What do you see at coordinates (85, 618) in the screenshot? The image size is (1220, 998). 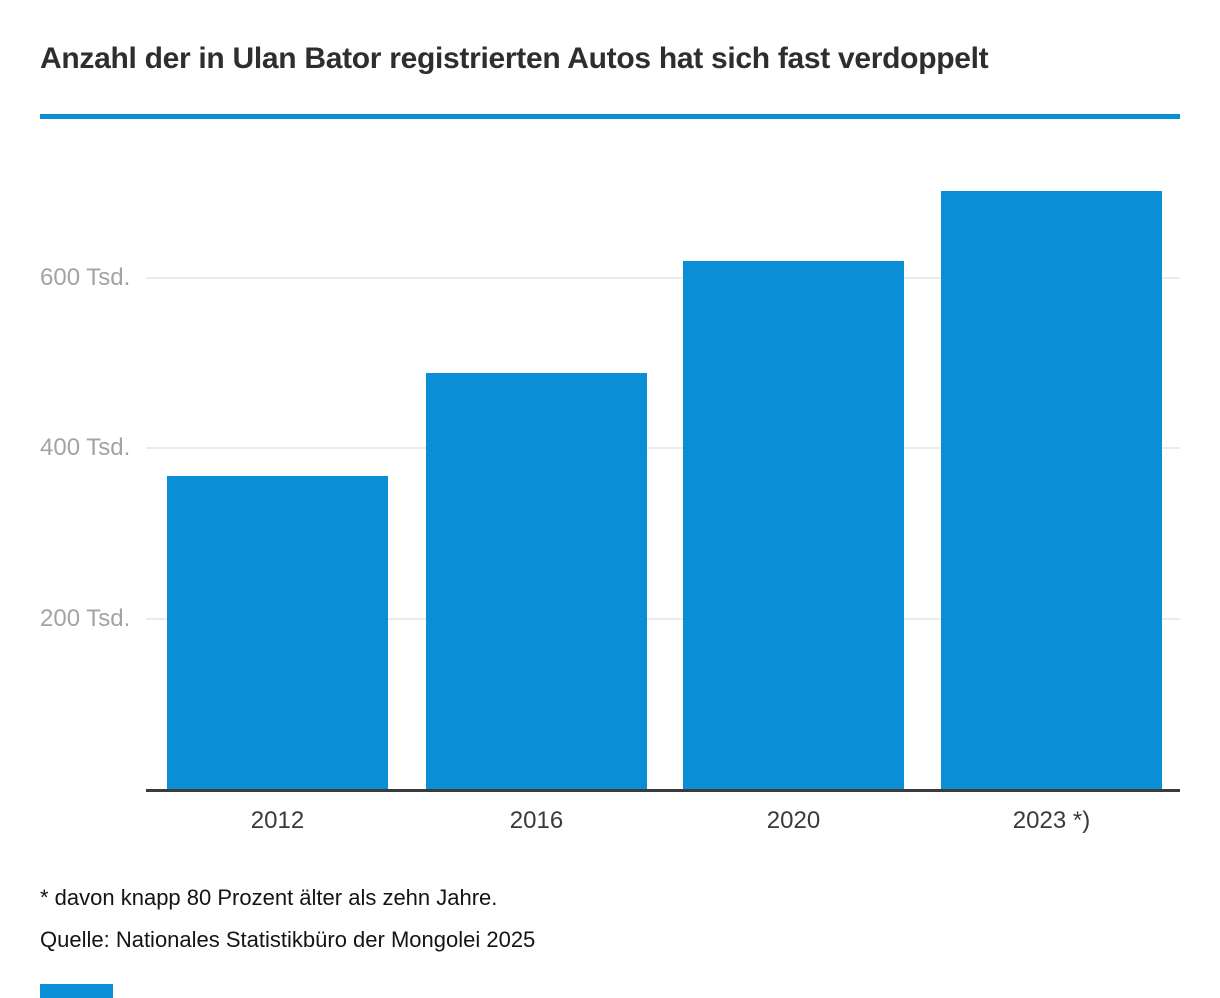 I see `y-axis-tick-label: 200 Tsd.` at bounding box center [85, 618].